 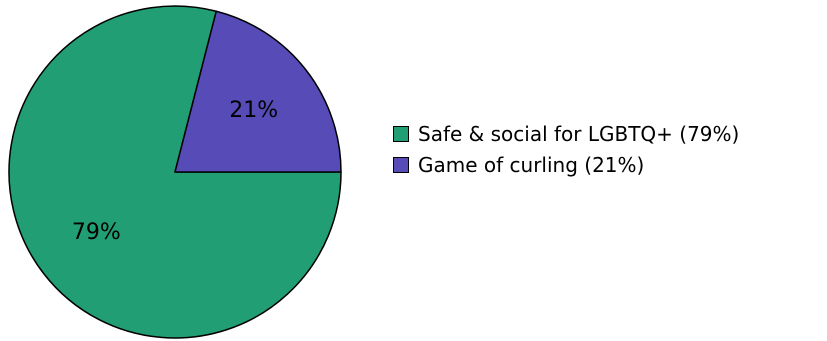 I want to click on legend-swatch-game-of-curling, so click(x=401, y=164).